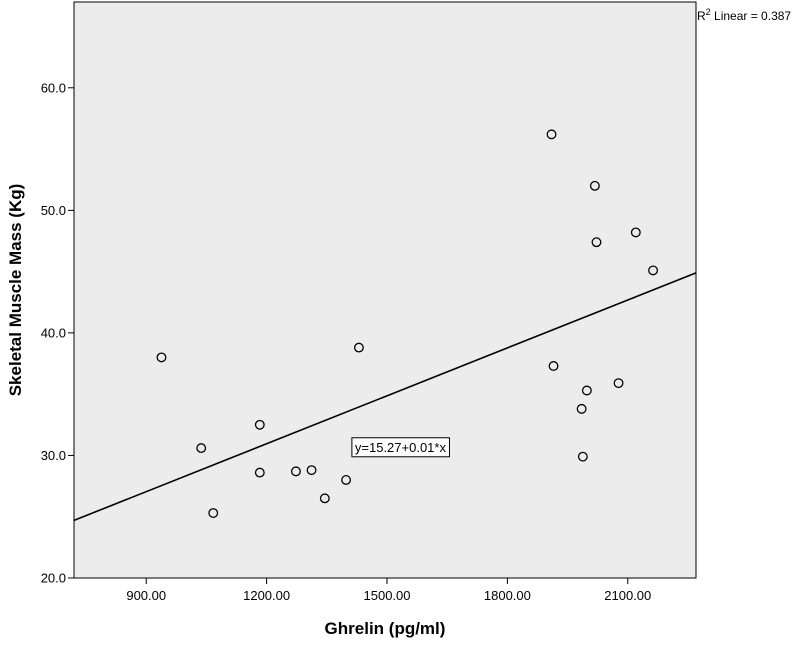  Describe the element at coordinates (266, 595) in the screenshot. I see `x-tick-label: 1200.00` at that location.